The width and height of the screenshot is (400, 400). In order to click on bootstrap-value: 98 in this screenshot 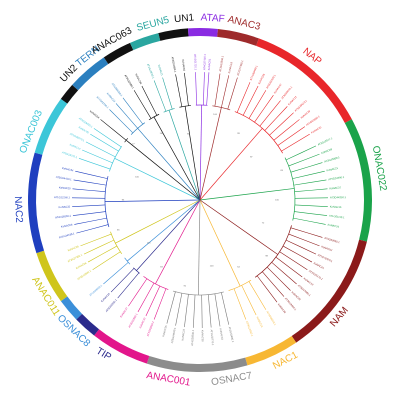, I will do `click(266, 256)`.